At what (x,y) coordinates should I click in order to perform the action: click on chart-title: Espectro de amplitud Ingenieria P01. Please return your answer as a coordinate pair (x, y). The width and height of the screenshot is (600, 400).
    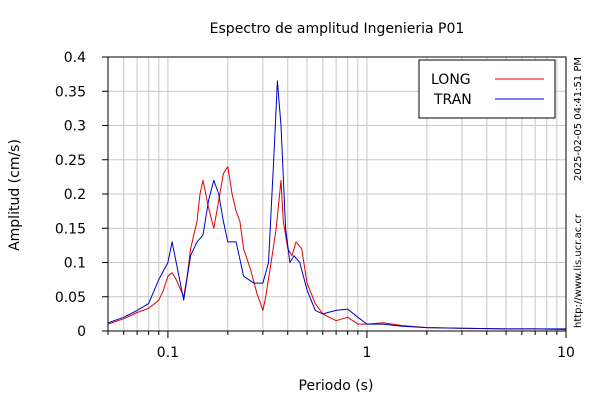
    Looking at the image, I should click on (337, 29).